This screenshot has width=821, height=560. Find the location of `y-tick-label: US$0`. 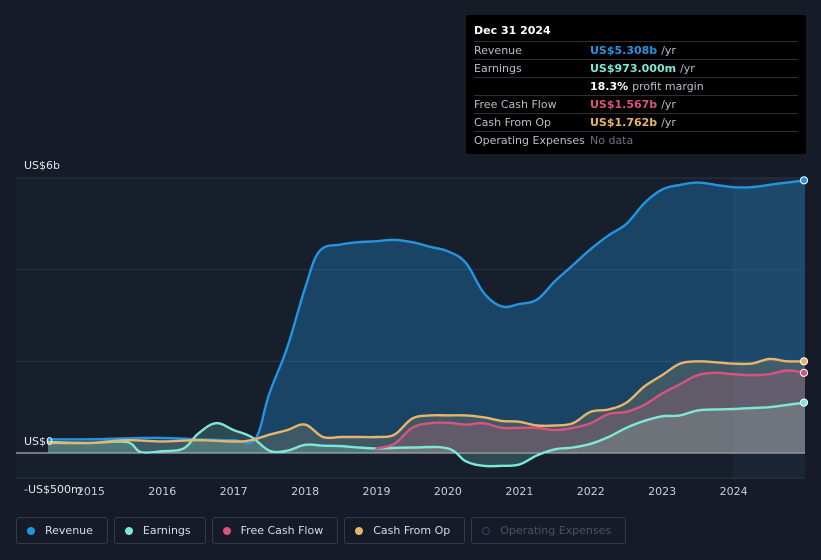

y-tick-label: US$0 is located at coordinates (38, 441).